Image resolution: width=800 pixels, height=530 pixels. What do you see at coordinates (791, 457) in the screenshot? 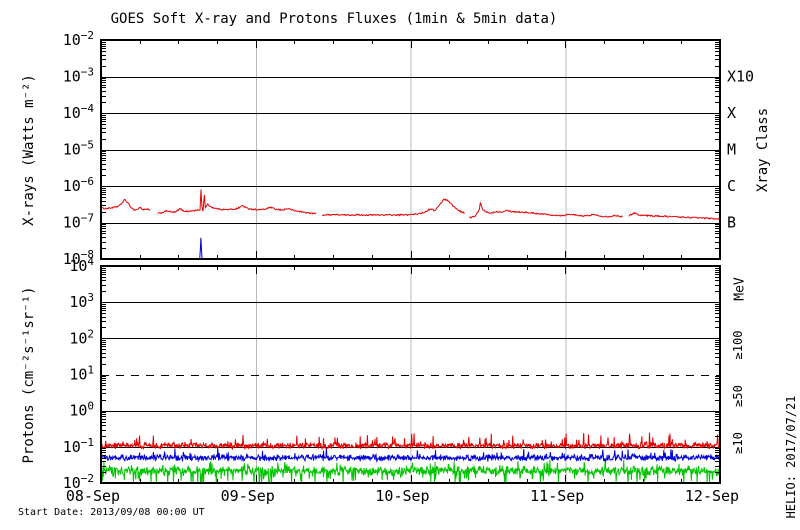
I see `helio-stamp: HELIO: 2017/07/21` at bounding box center [791, 457].